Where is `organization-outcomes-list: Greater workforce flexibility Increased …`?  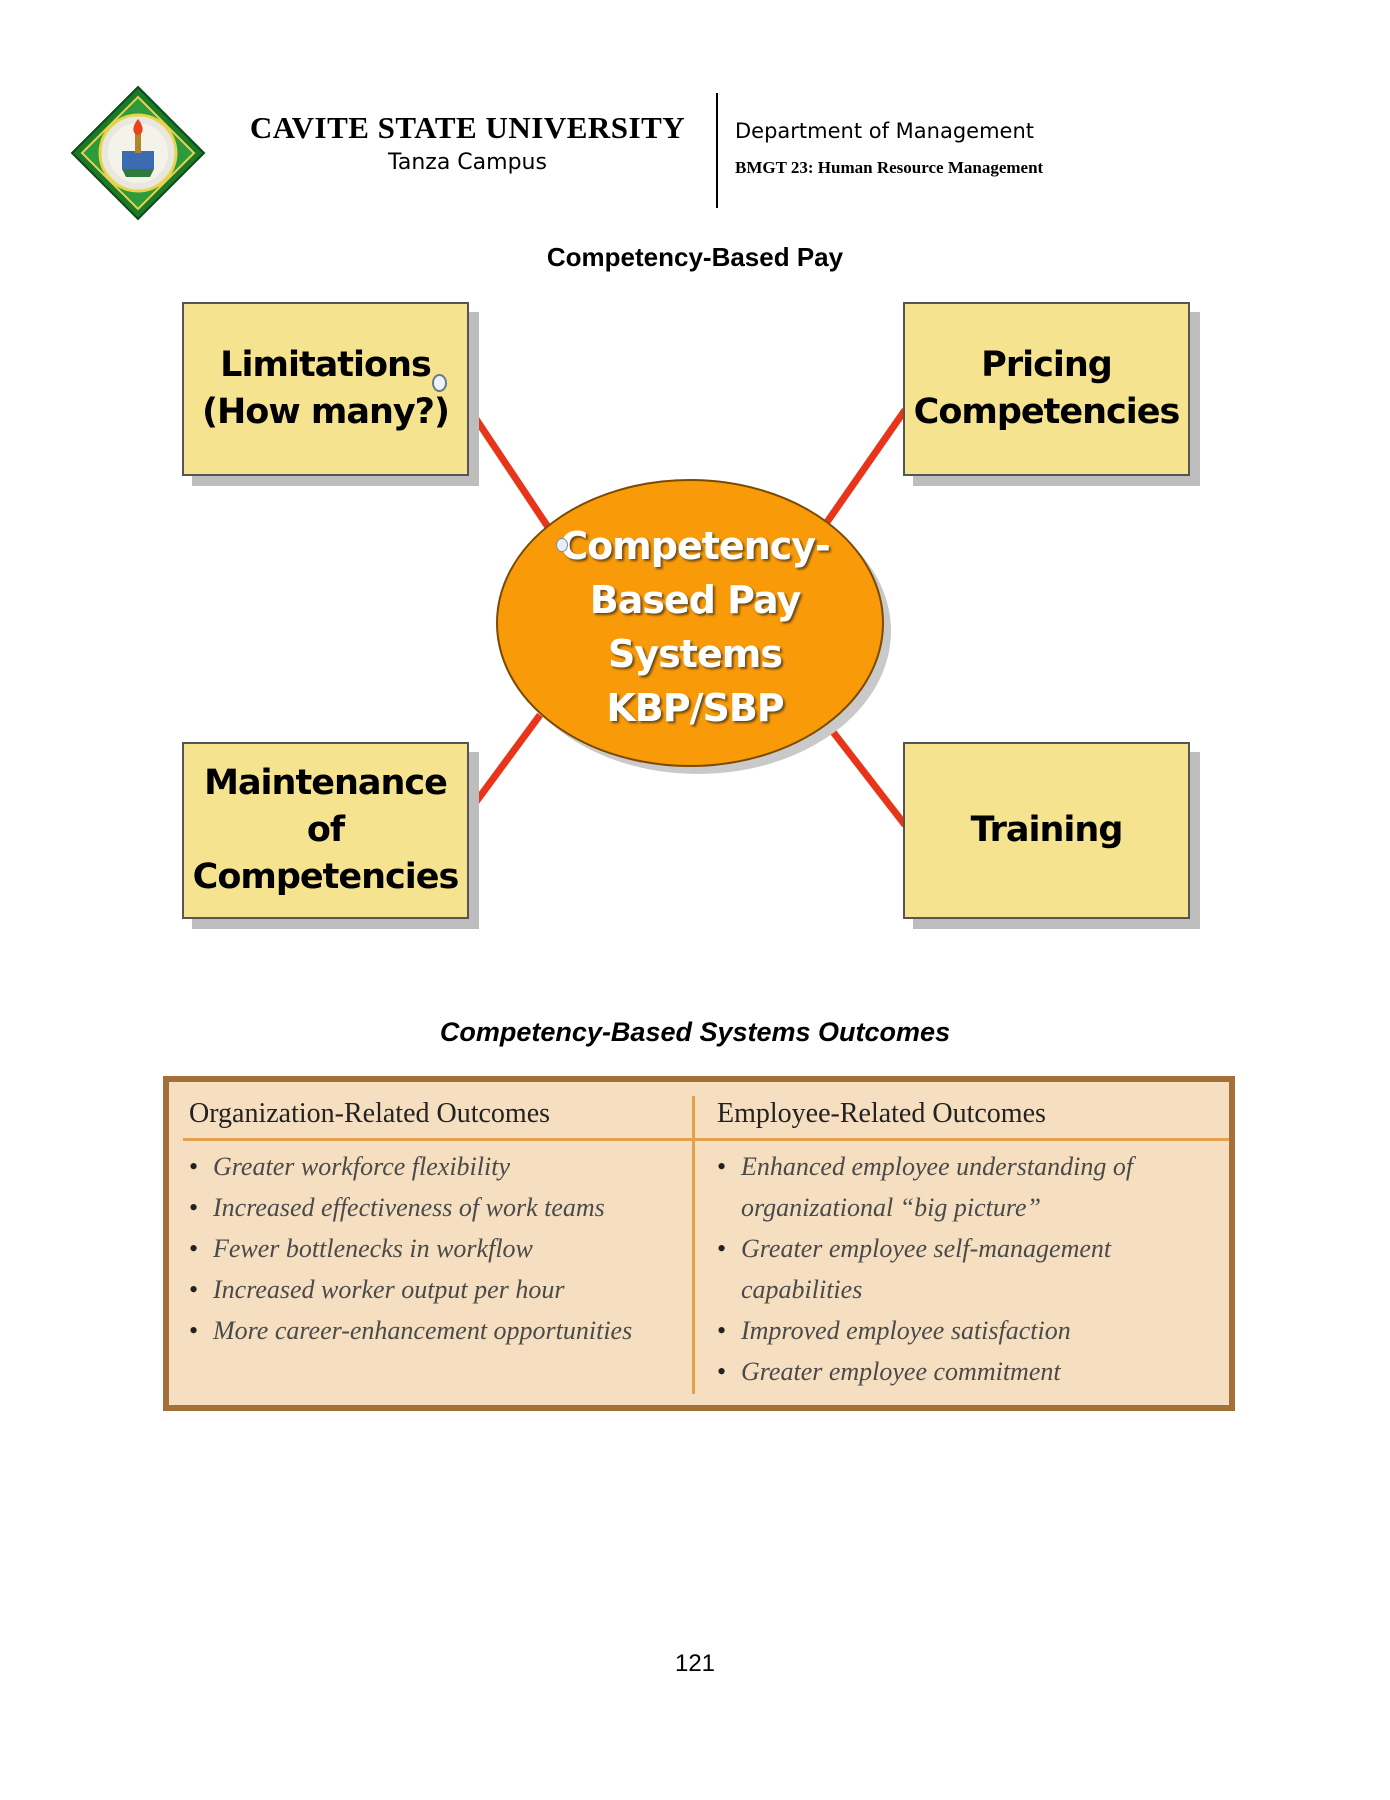 organization-outcomes-list: Greater workforce flexibility Increased … is located at coordinates (424, 1248).